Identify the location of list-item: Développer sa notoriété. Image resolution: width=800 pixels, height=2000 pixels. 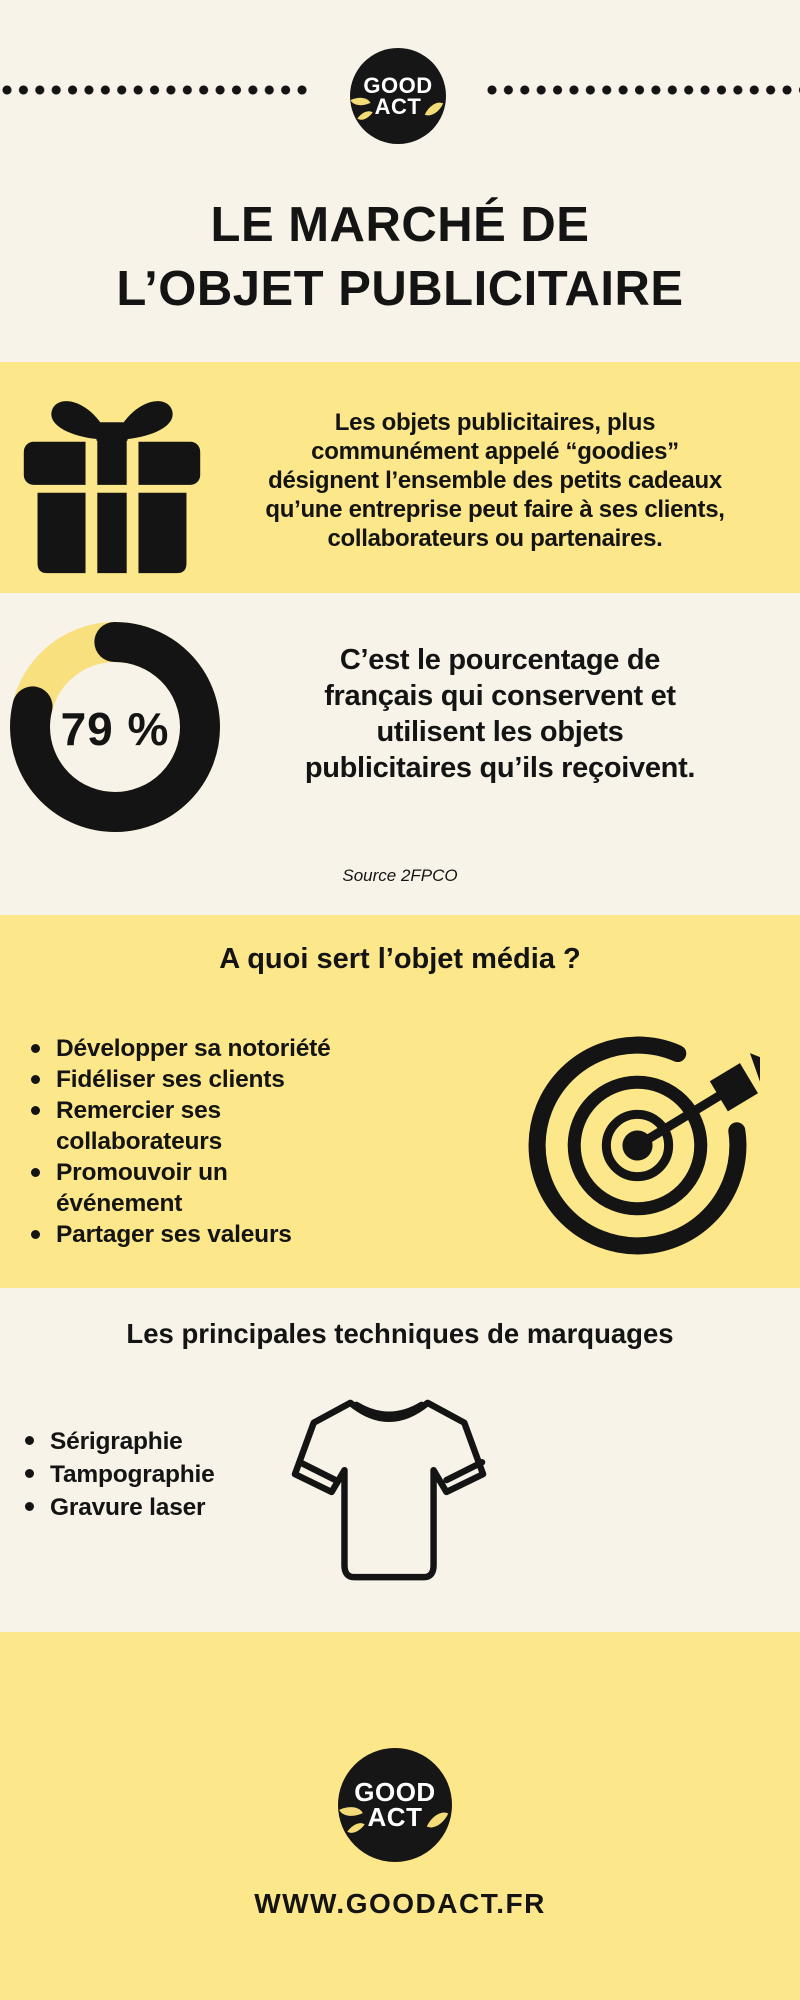
(241, 1048).